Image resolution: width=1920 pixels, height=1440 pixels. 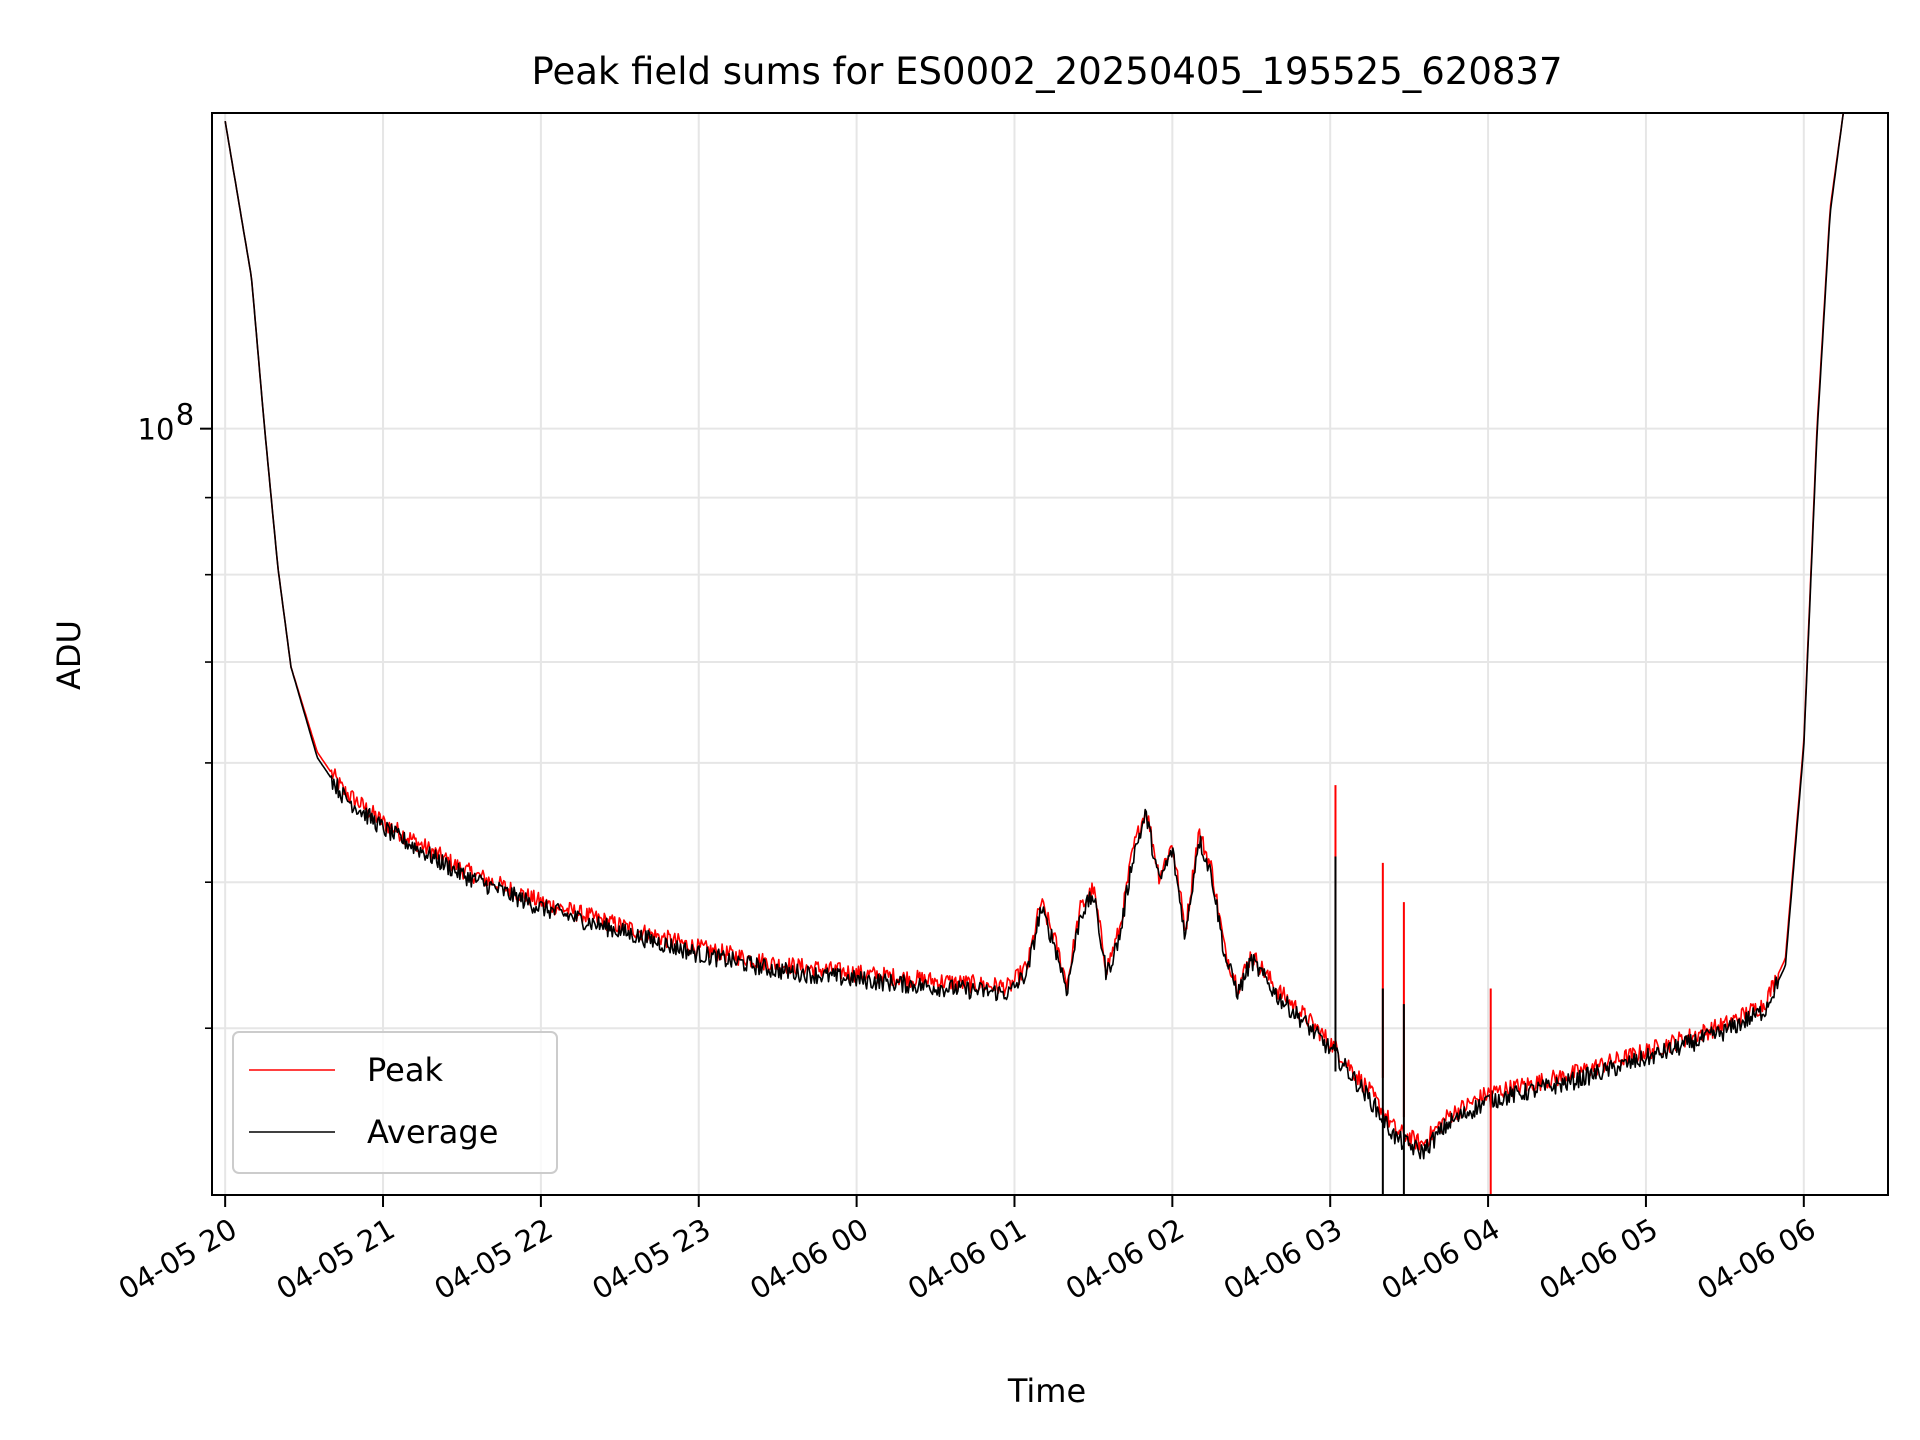 I want to click on legend-box, so click(x=395, y=1102).